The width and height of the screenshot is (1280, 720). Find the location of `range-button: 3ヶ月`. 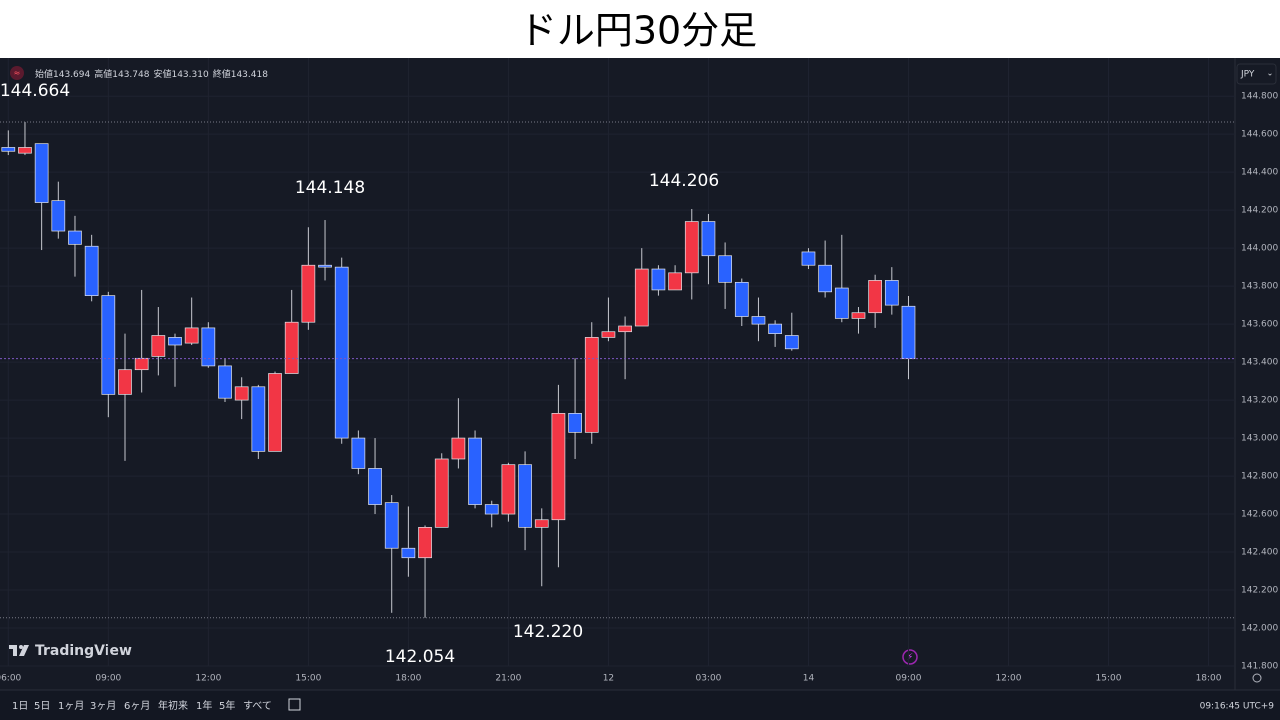

range-button: 3ヶ月 is located at coordinates (103, 706).